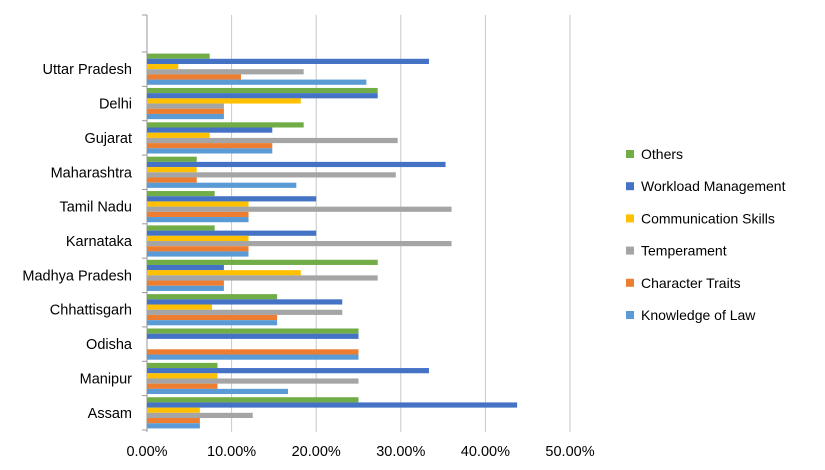 The width and height of the screenshot is (825, 470). Describe the element at coordinates (87, 70) in the screenshot. I see `category-label: Uttar Pradesh` at that location.